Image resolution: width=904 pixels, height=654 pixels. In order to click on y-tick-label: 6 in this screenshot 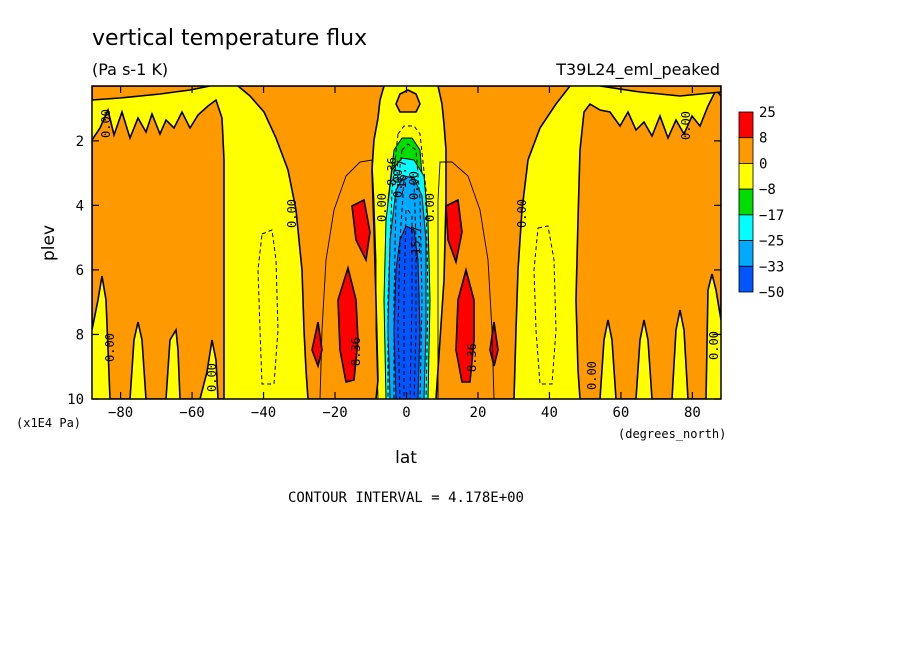, I will do `click(80, 271)`.